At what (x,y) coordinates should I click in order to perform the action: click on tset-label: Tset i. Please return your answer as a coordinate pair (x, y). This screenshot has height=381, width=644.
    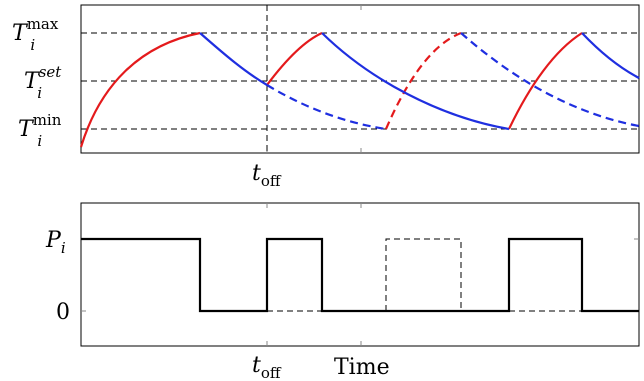
    Looking at the image, I should click on (43, 82).